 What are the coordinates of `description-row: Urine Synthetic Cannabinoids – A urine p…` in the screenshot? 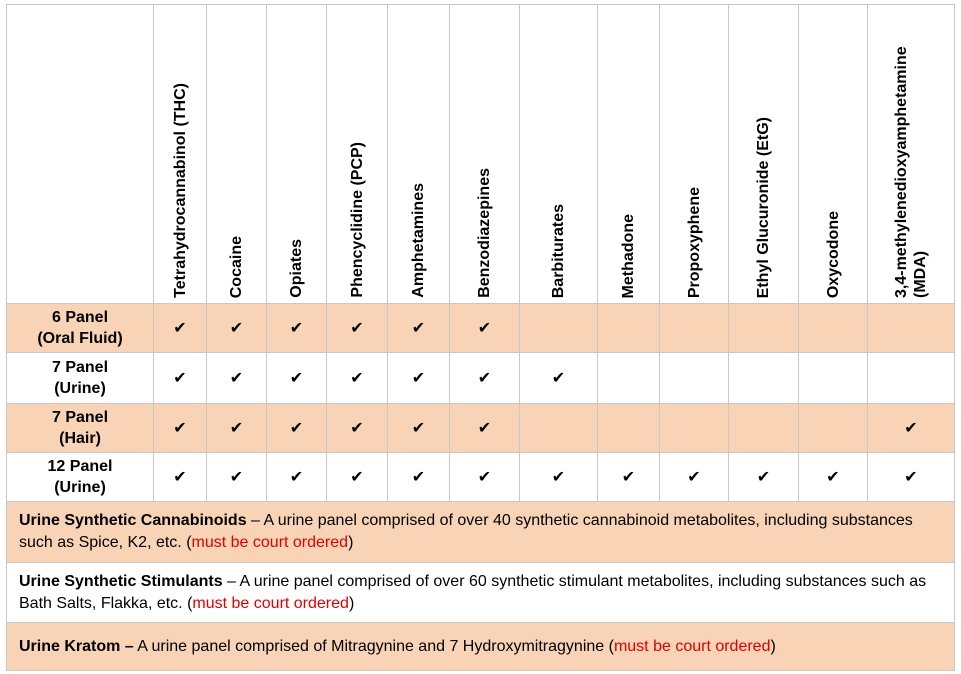 It's located at (480, 532).